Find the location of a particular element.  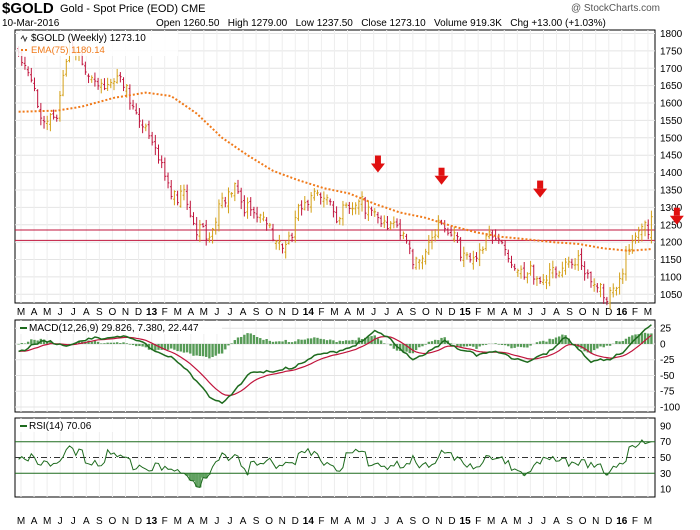

copyright-label: @ StockCharts.com is located at coordinates (615, 8).